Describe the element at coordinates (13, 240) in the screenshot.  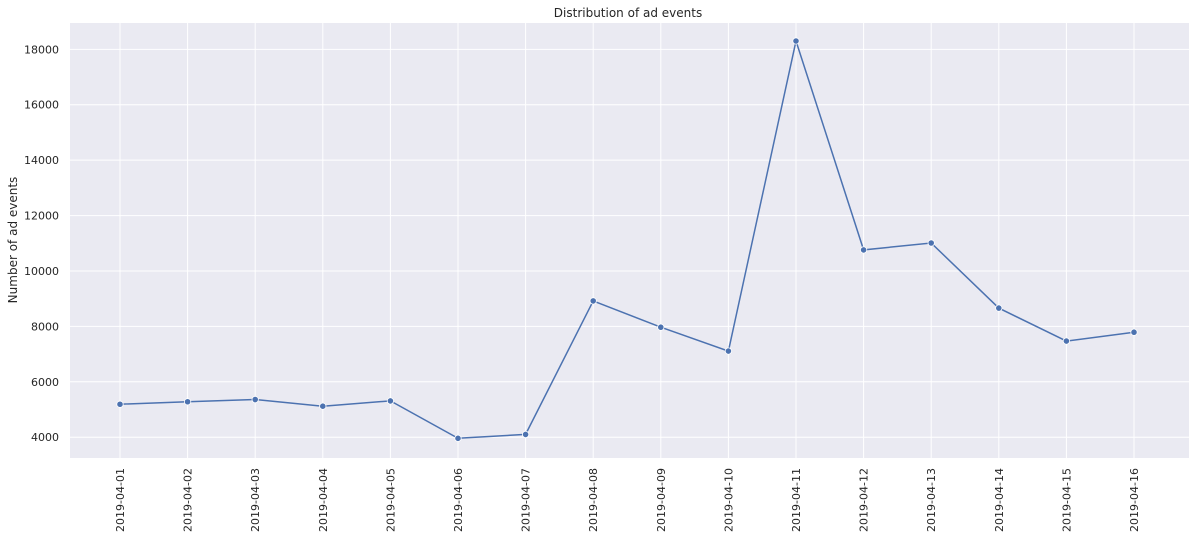
I see `y-axis-label: Number of ad events` at that location.